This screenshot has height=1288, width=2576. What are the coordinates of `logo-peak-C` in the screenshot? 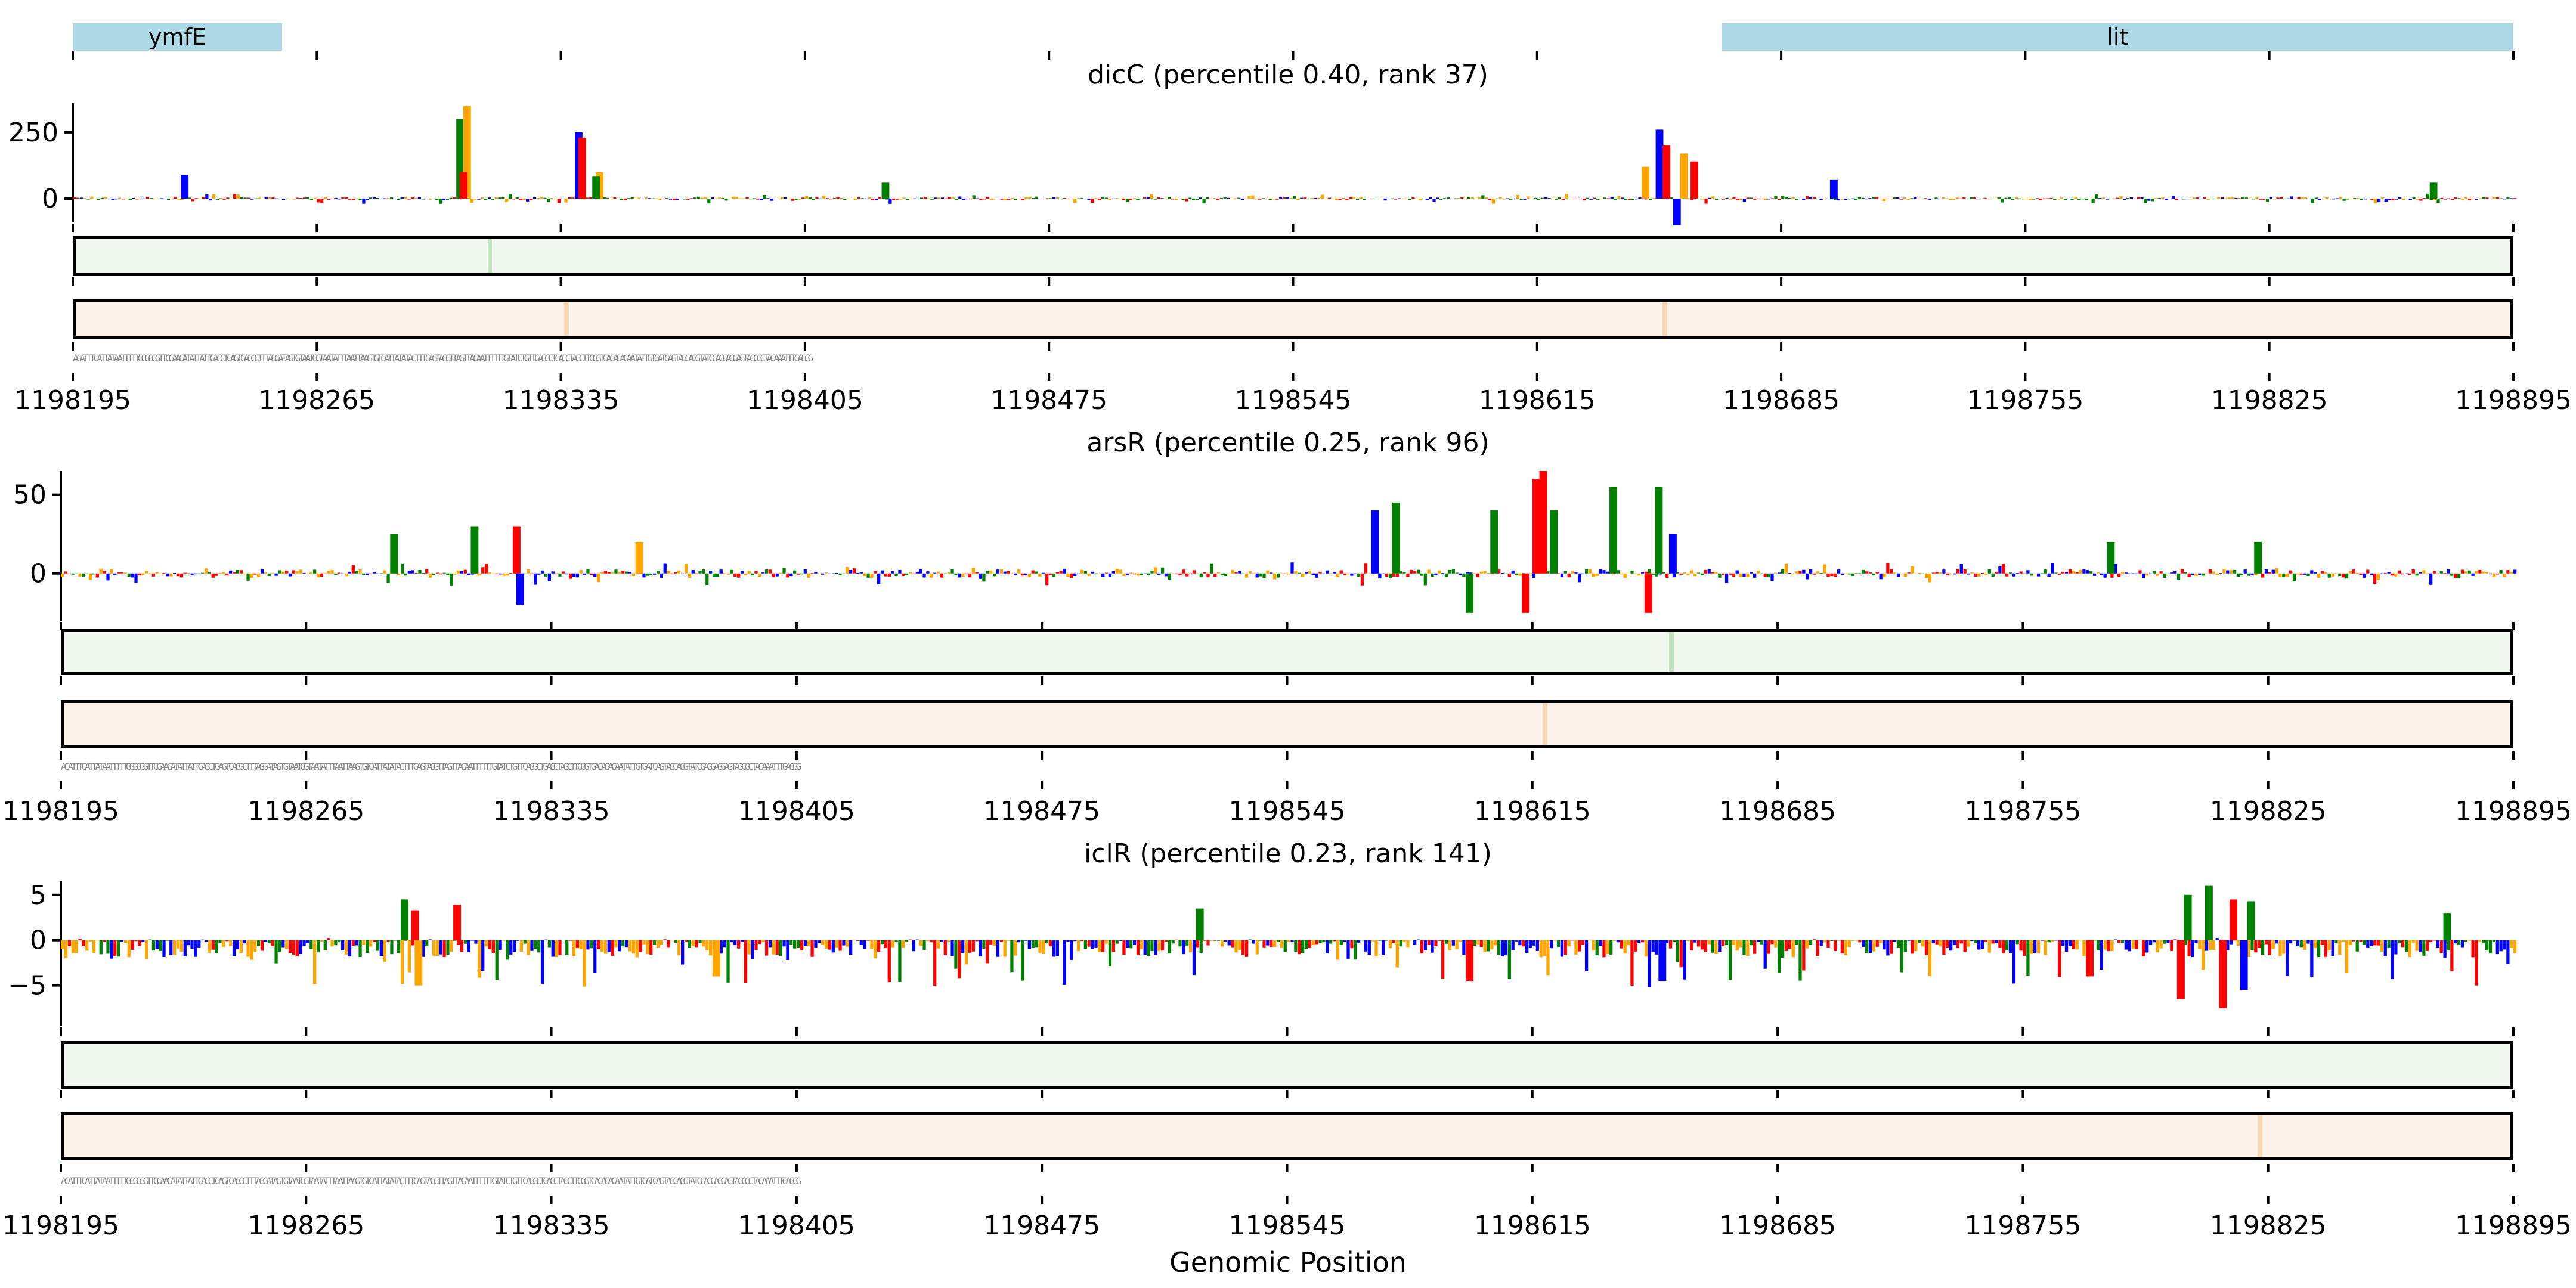 It's located at (520, 589).